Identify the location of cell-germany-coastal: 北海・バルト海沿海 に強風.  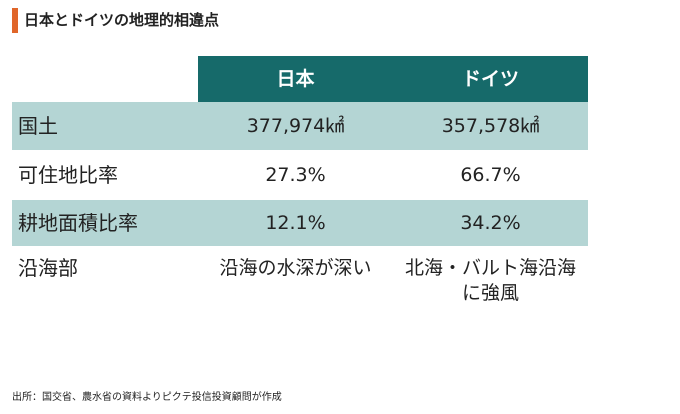
(490, 282).